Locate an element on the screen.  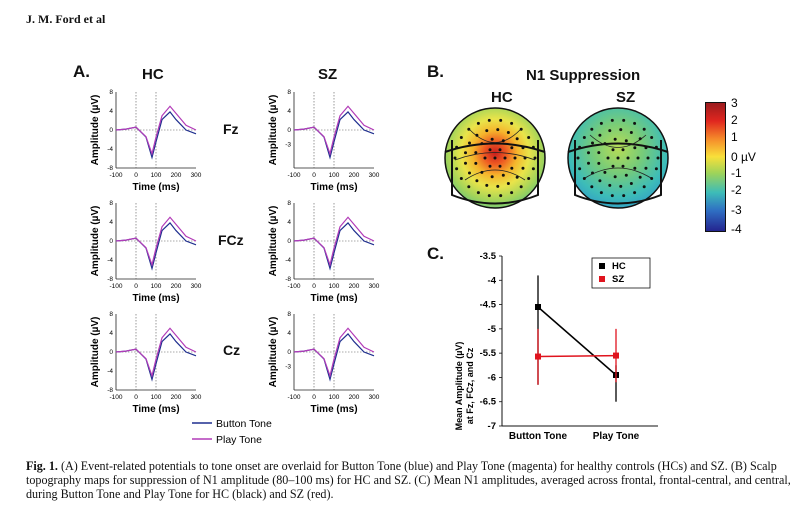
mean-y-tick-label: -7 is located at coordinates (492, 426).